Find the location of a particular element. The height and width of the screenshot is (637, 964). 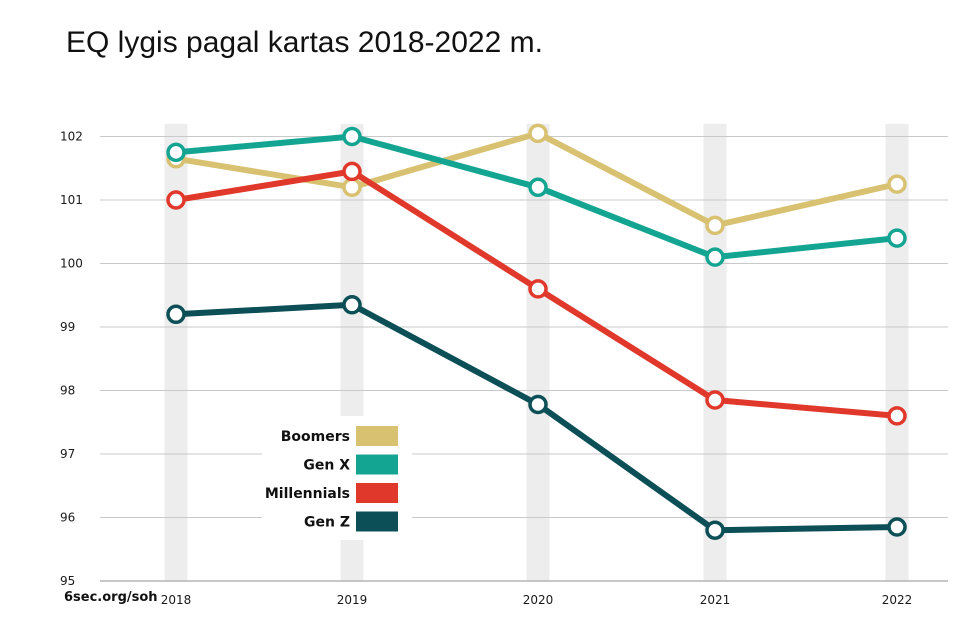

x-tick-label: 2022 is located at coordinates (897, 600).